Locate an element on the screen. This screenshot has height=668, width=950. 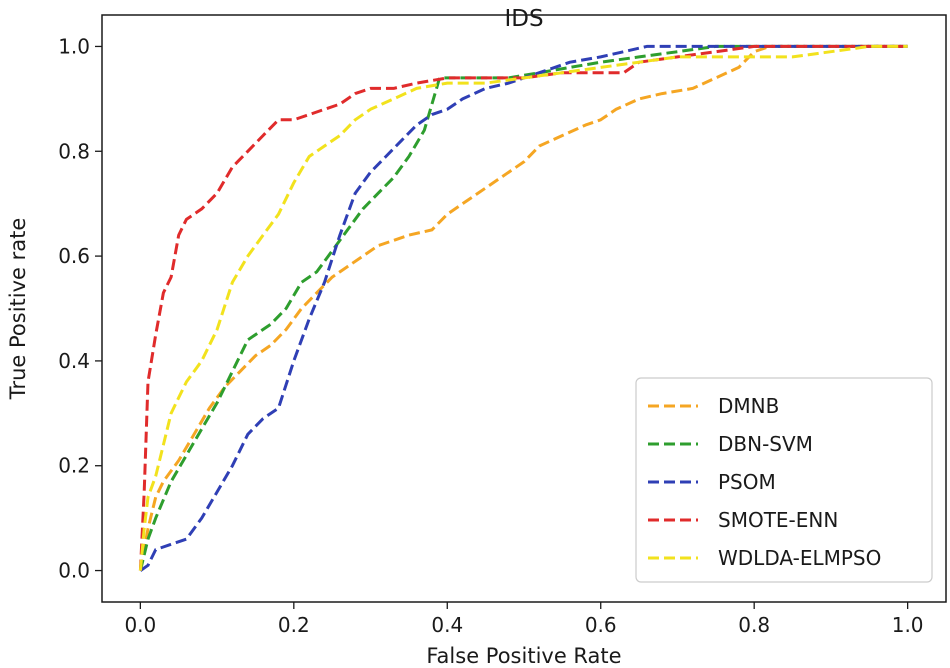
x-tick-label: 0.6 is located at coordinates (601, 625).